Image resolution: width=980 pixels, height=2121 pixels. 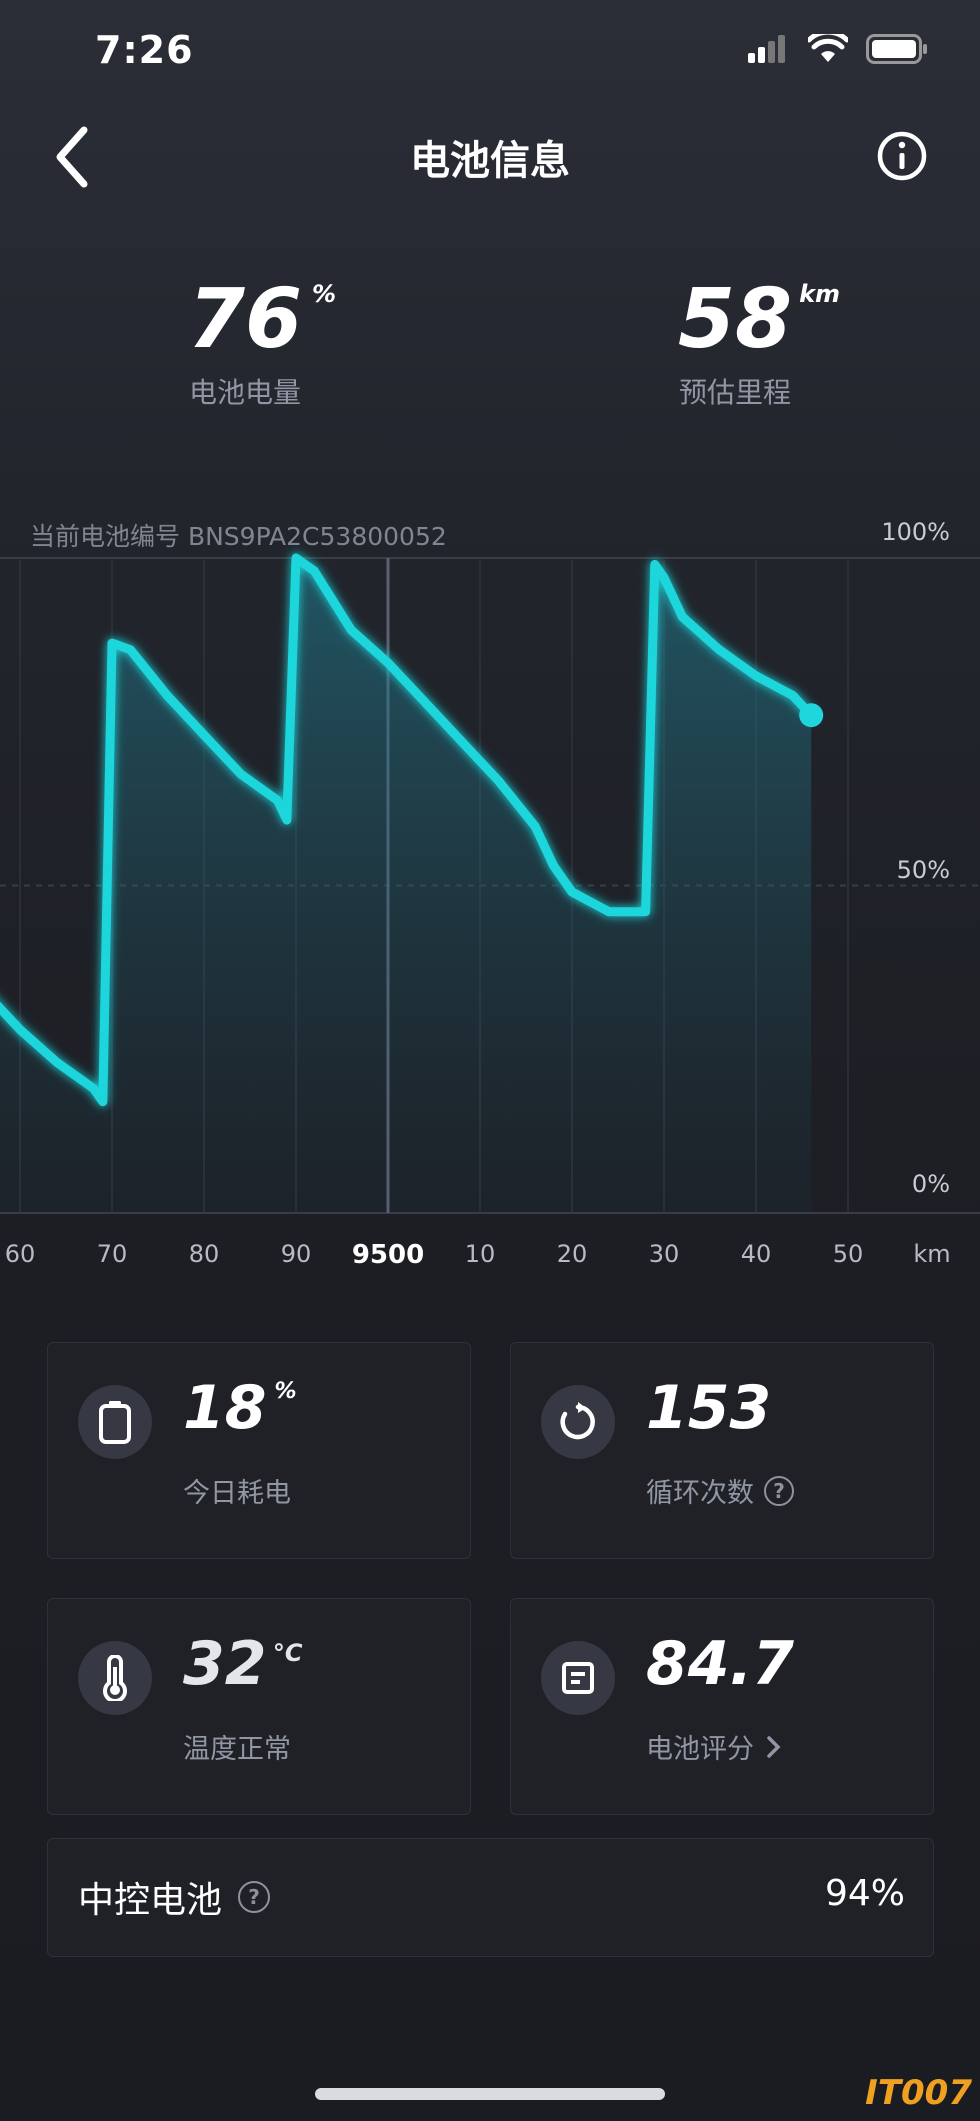 I want to click on cycle-value: 153, so click(x=708, y=1408).